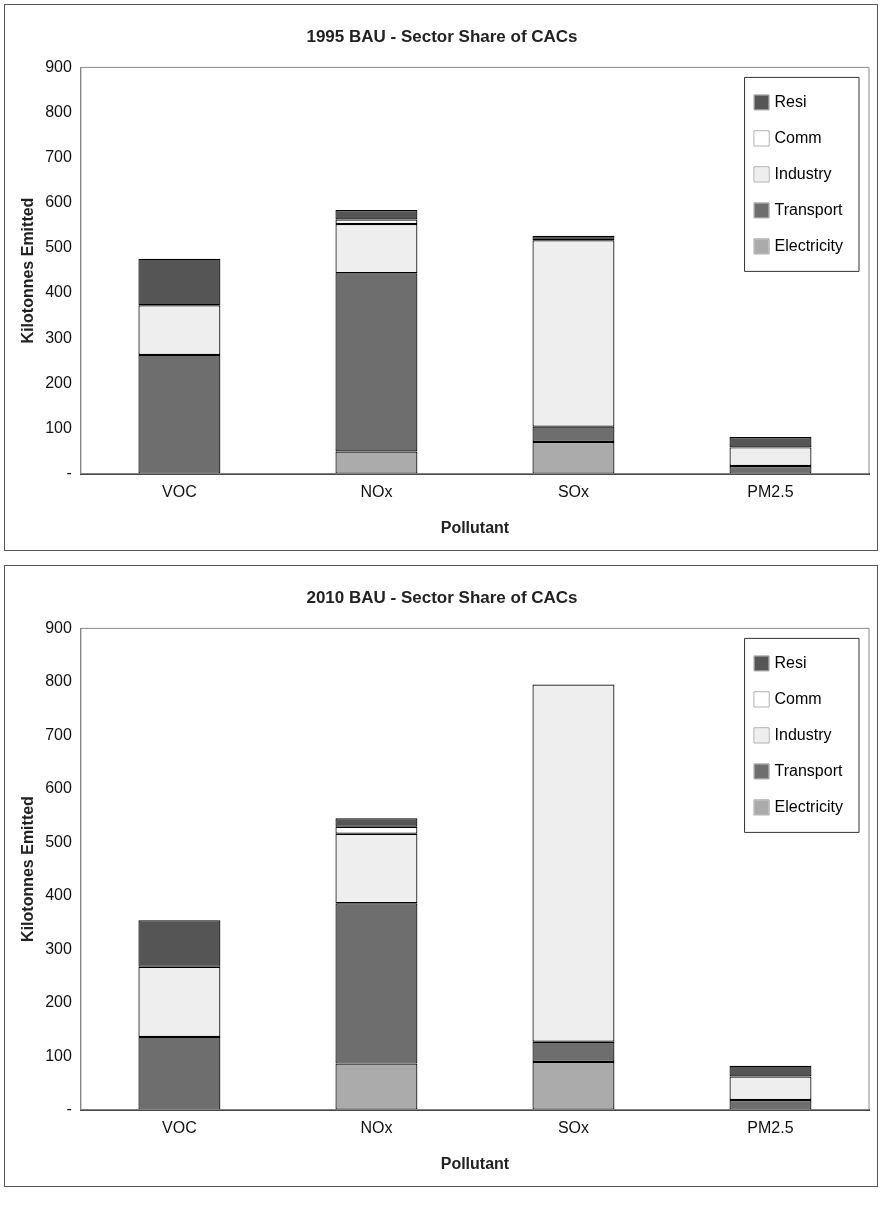 This screenshot has width=883, height=1207. I want to click on chart-title: 2010 BAU - Sector Share of CACs, so click(442, 597).